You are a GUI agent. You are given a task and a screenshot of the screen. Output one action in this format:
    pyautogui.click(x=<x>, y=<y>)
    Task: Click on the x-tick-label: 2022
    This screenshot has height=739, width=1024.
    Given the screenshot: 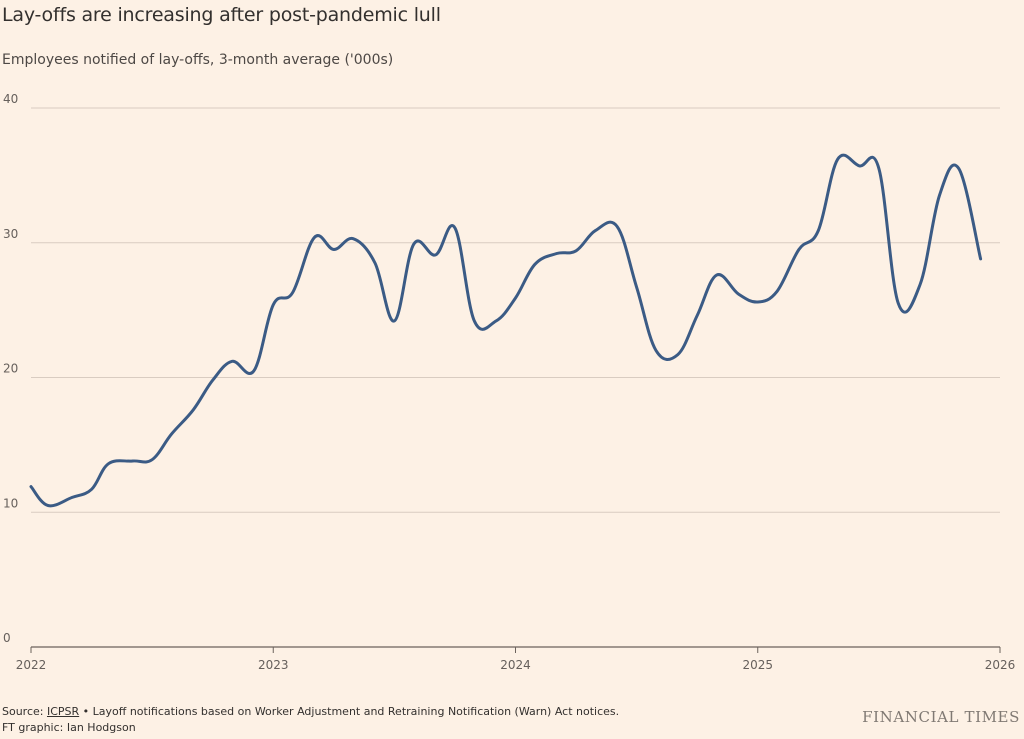 What is the action you would take?
    pyautogui.click(x=31, y=665)
    